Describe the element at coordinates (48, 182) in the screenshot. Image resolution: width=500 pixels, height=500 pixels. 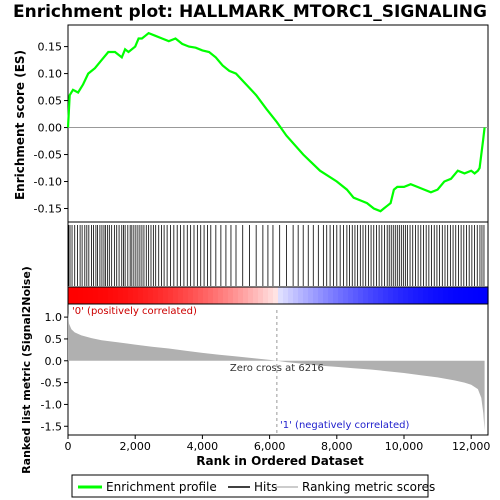
I see `es-y-tick-label: -0.10` at that location.